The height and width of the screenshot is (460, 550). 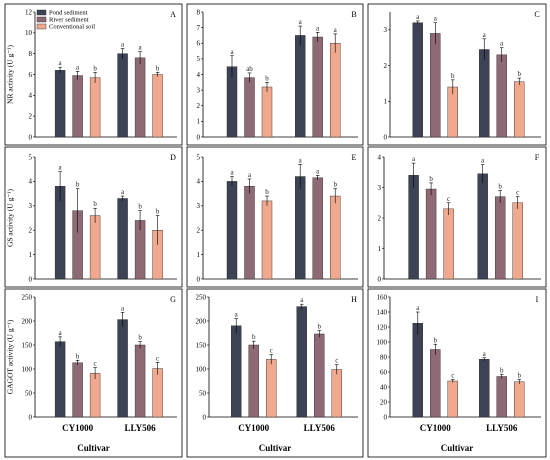 What do you see at coordinates (31, 54) in the screenshot?
I see `y-tick-label: 8` at bounding box center [31, 54].